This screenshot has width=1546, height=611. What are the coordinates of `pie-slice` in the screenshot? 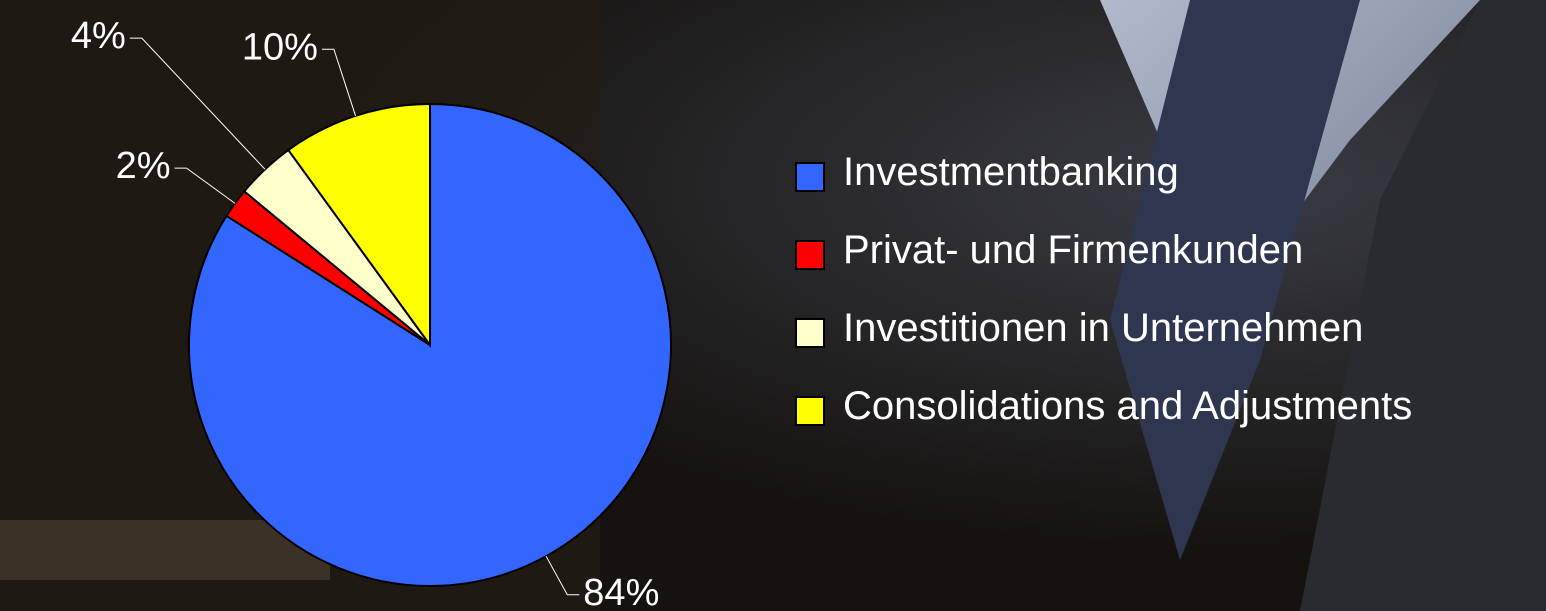 It's located at (358, 225).